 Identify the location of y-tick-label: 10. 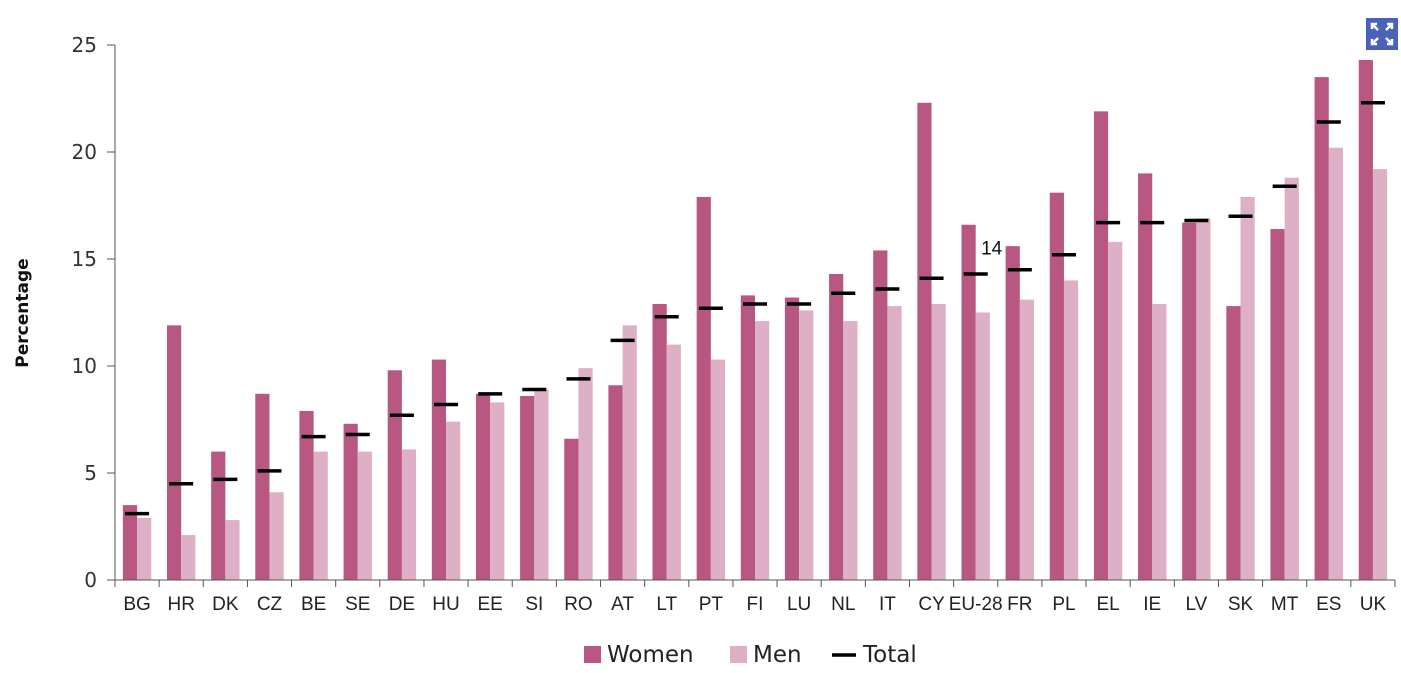
(84, 366).